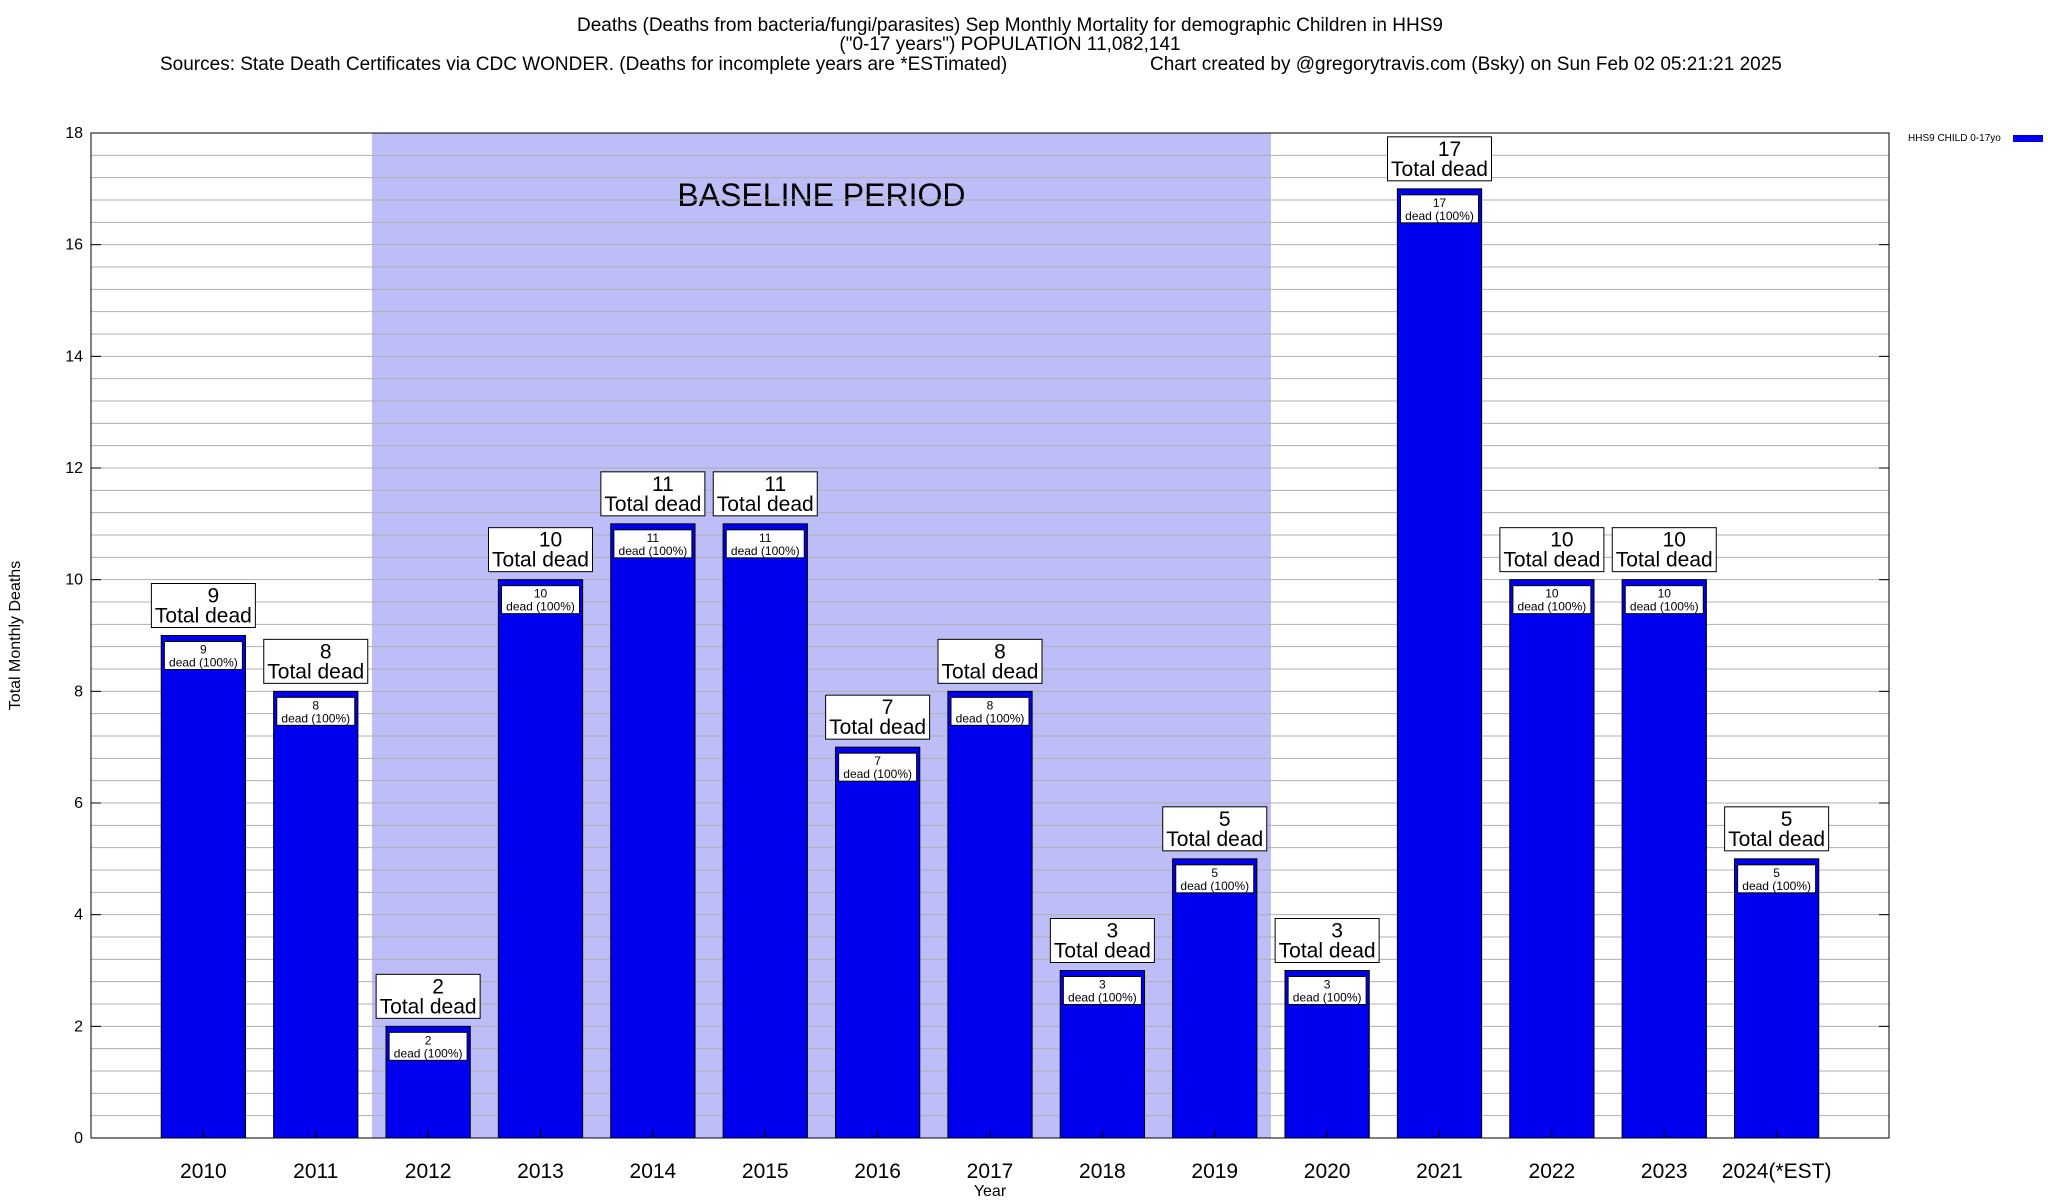 The width and height of the screenshot is (2048, 1200). Describe the element at coordinates (1327, 1171) in the screenshot. I see `x-tick-label: 2020` at that location.